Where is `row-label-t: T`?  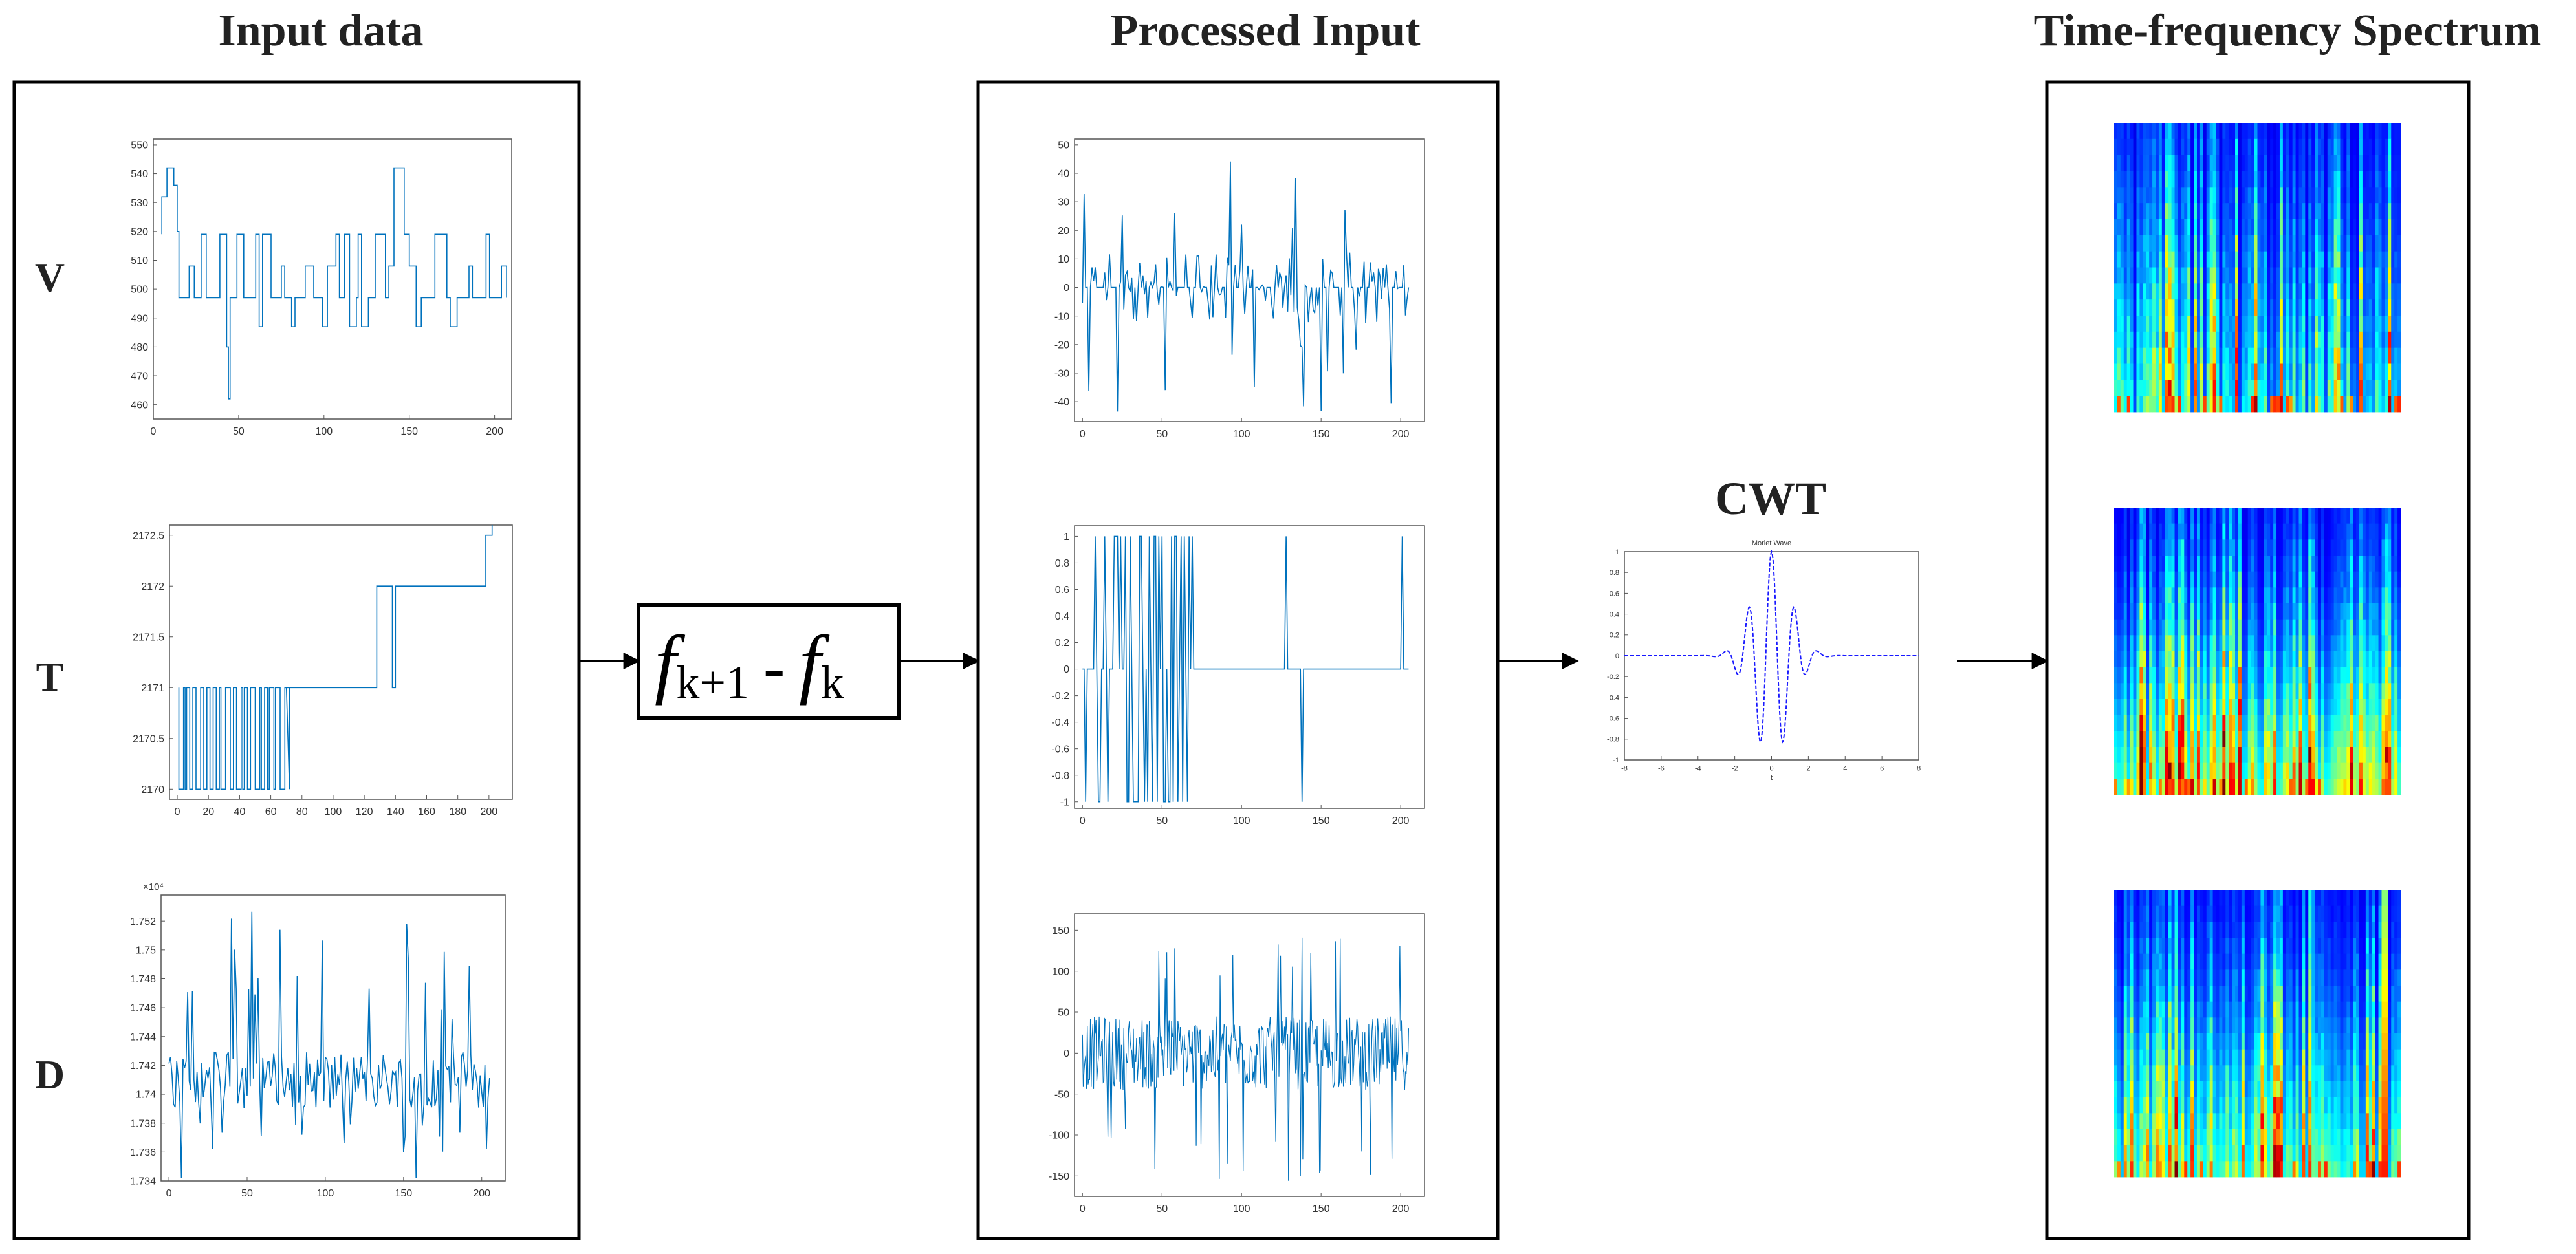
row-label-t: T is located at coordinates (50, 677).